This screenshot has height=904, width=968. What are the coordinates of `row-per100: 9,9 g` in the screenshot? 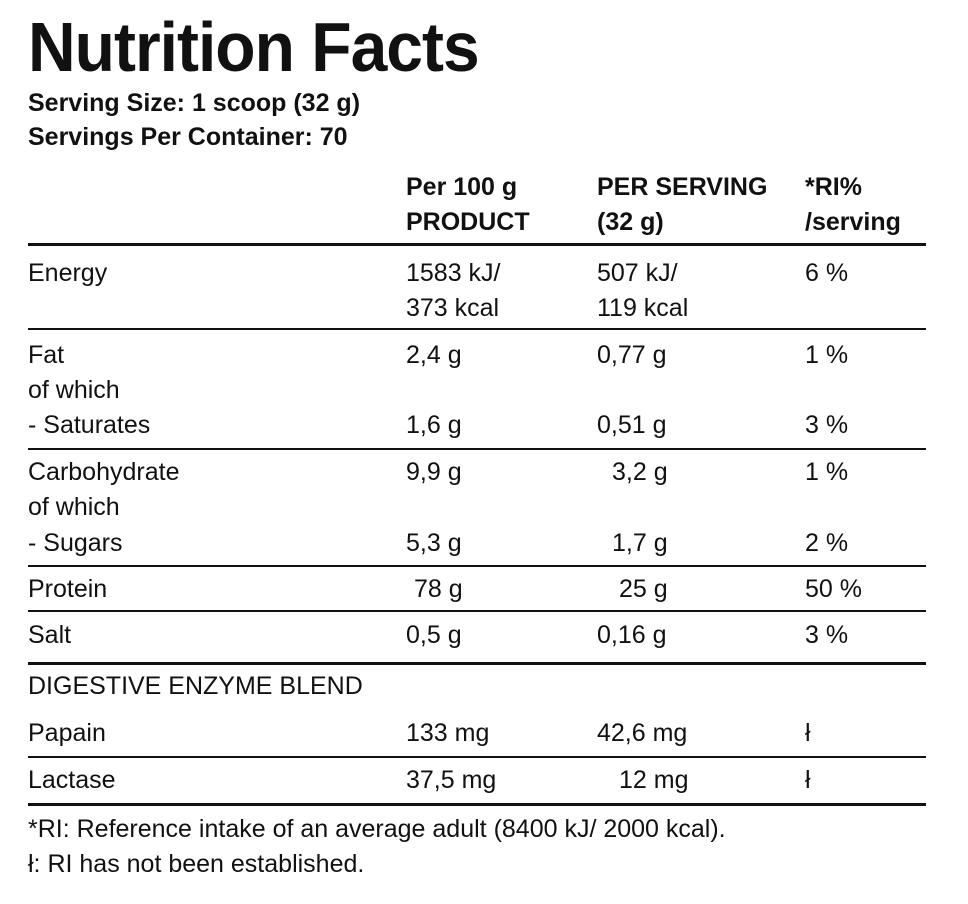 It's located at (434, 472).